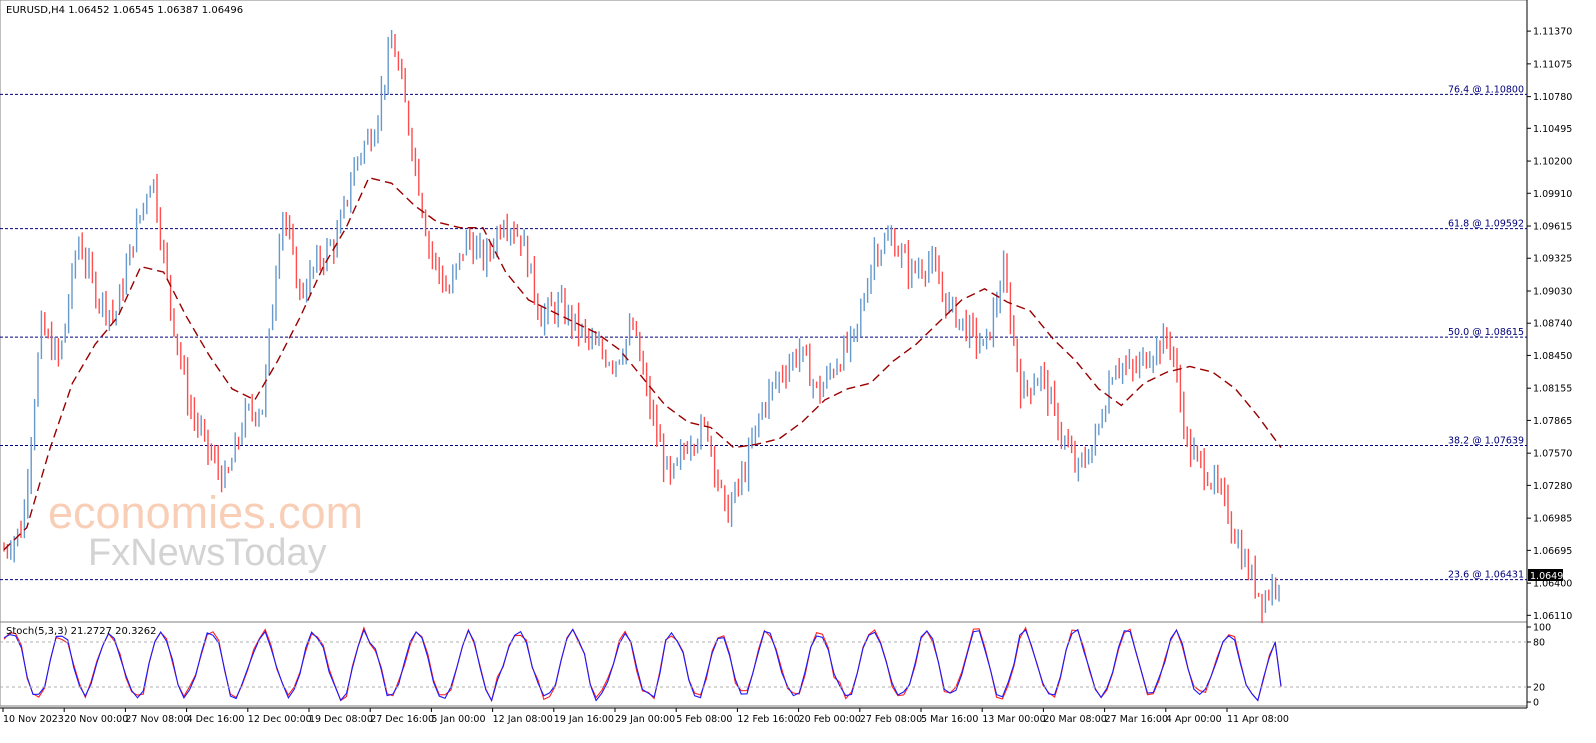  What do you see at coordinates (1552, 259) in the screenshot?
I see `price-tick-label: 1.09325` at bounding box center [1552, 259].